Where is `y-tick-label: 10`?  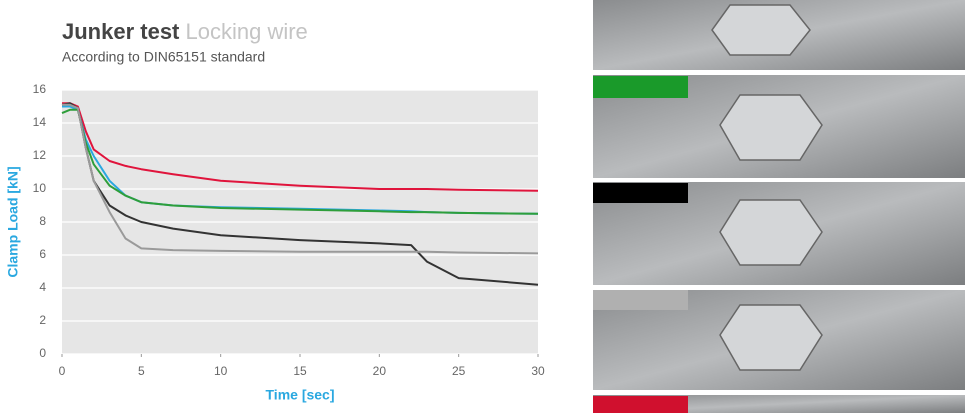 y-tick-label: 10 is located at coordinates (40, 188).